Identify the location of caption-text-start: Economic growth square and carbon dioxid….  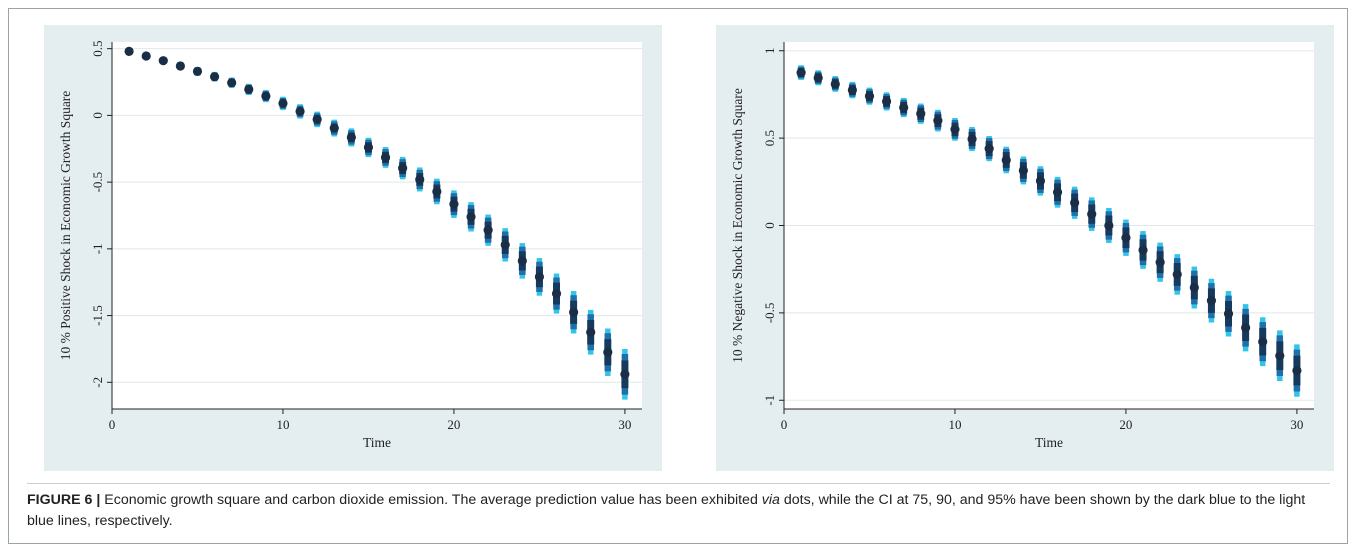
(431, 500).